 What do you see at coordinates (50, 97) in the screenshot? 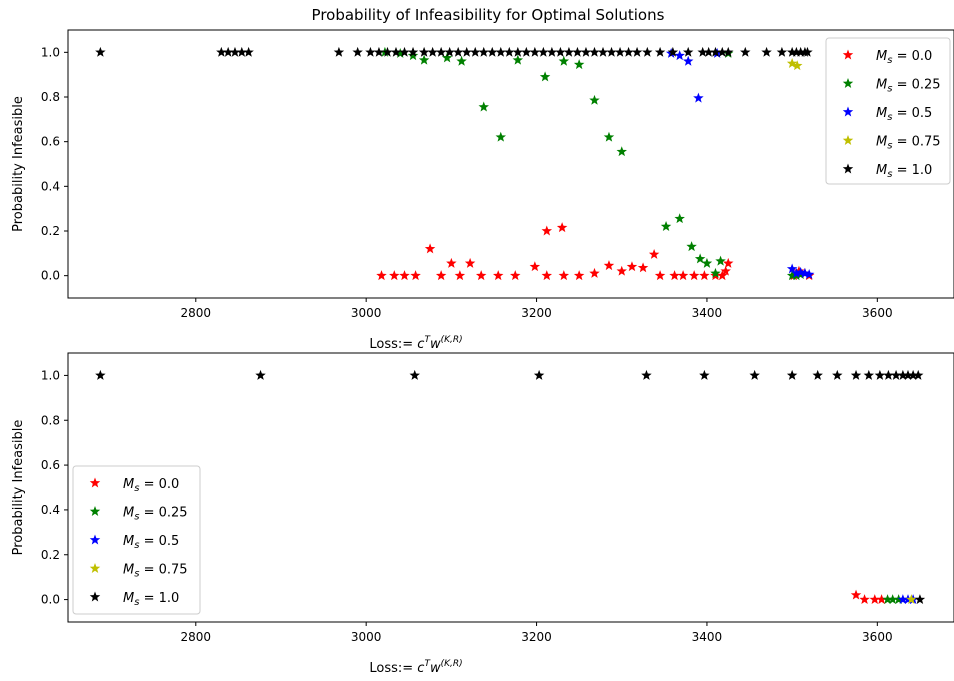
I see `y-tick-label: 0.8` at bounding box center [50, 97].